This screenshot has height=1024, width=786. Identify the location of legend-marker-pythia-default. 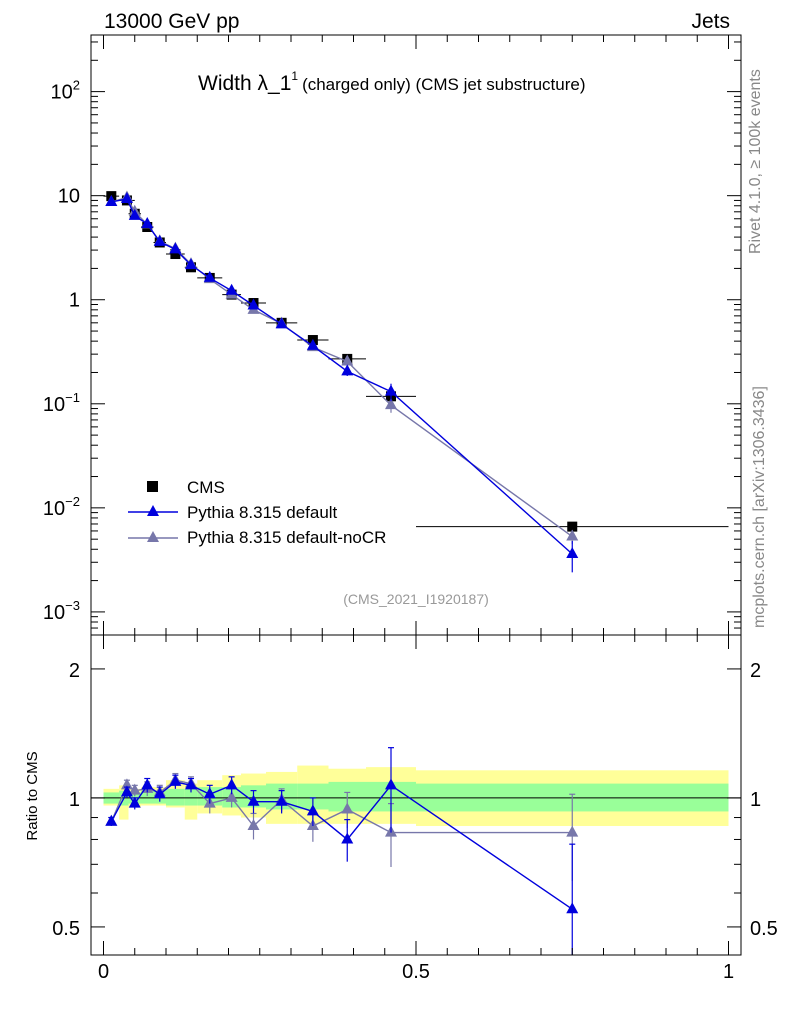
(153, 510).